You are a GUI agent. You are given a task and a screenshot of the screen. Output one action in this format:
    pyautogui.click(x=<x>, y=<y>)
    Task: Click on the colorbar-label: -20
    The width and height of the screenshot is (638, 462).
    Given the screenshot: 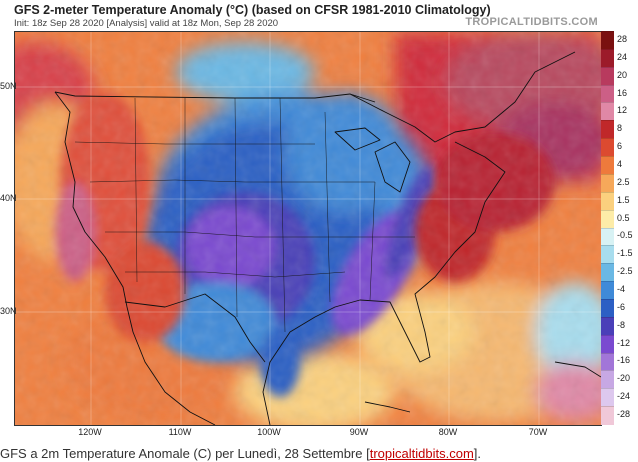 What is the action you would take?
    pyautogui.click(x=624, y=378)
    